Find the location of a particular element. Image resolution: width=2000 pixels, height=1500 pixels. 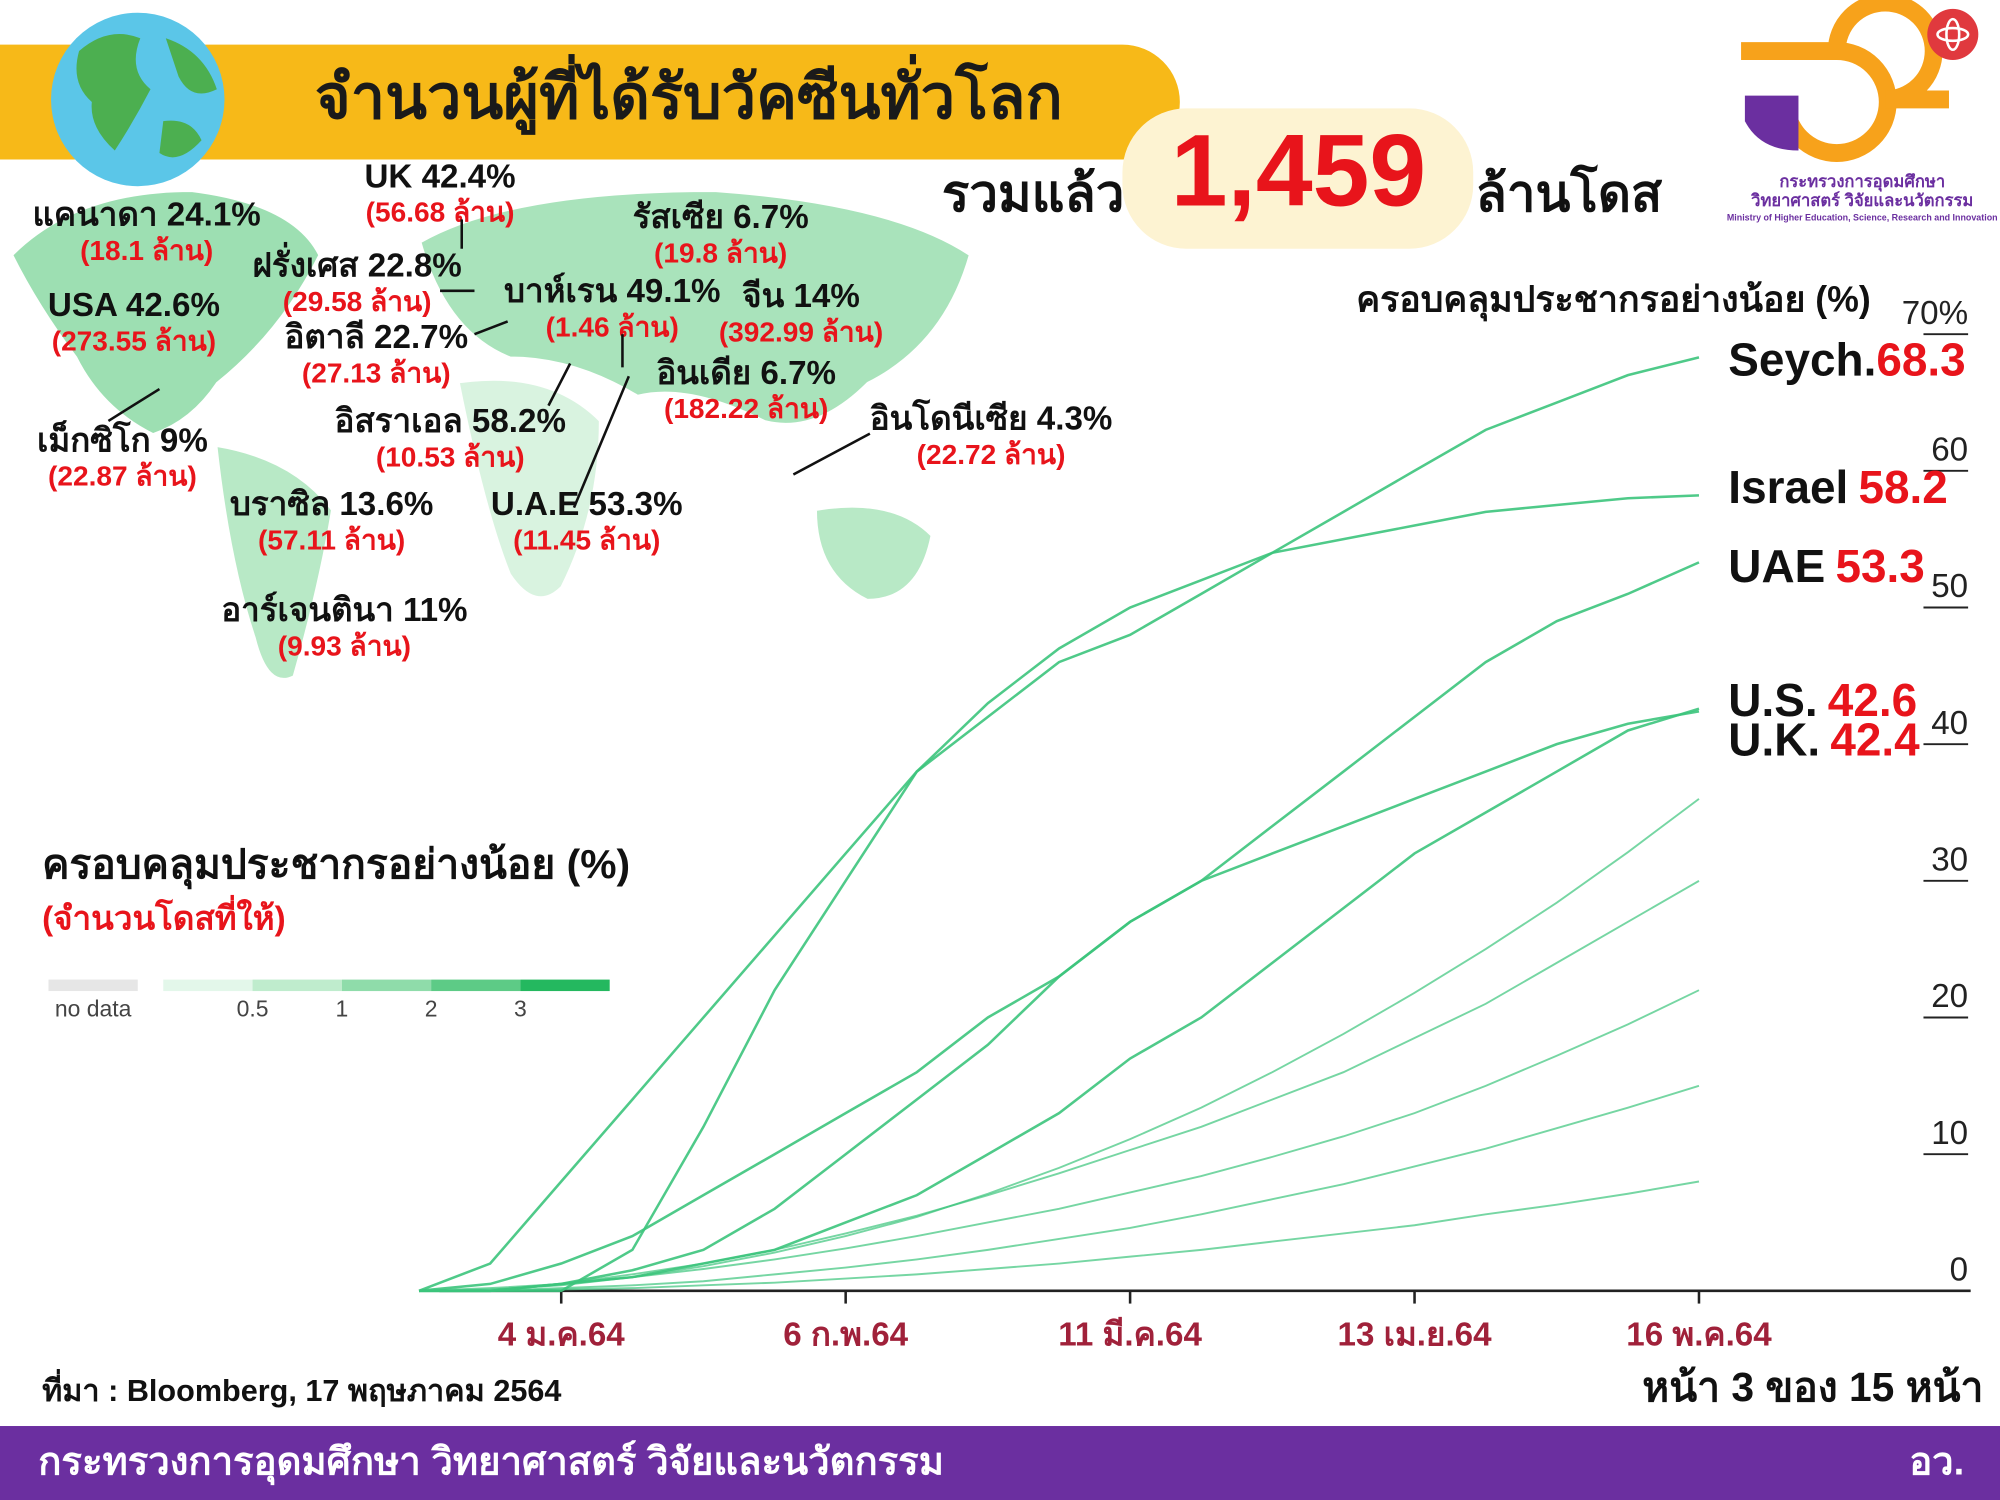

country-name: เม็กซิโก 9% is located at coordinates (122, 439).